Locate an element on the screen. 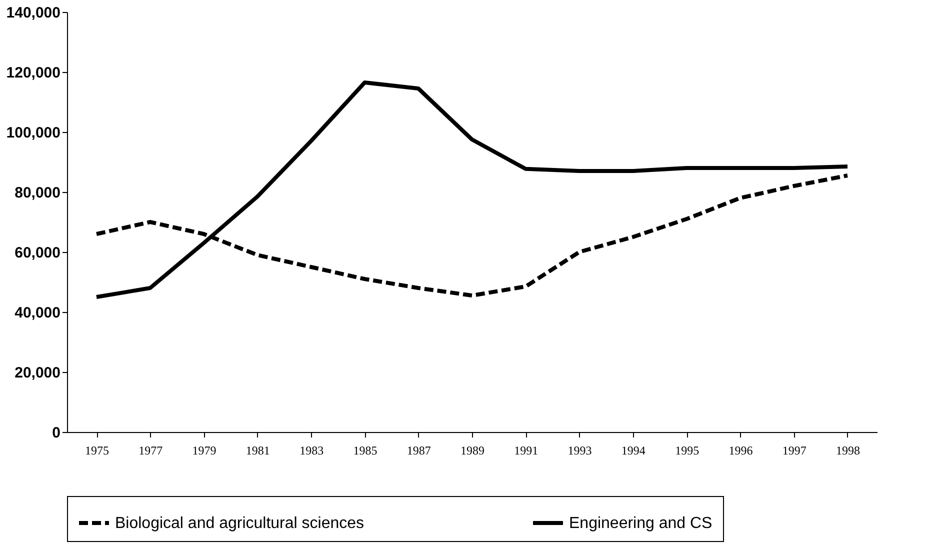 The image size is (931, 558). x-tick-label: 1975 is located at coordinates (97, 451).